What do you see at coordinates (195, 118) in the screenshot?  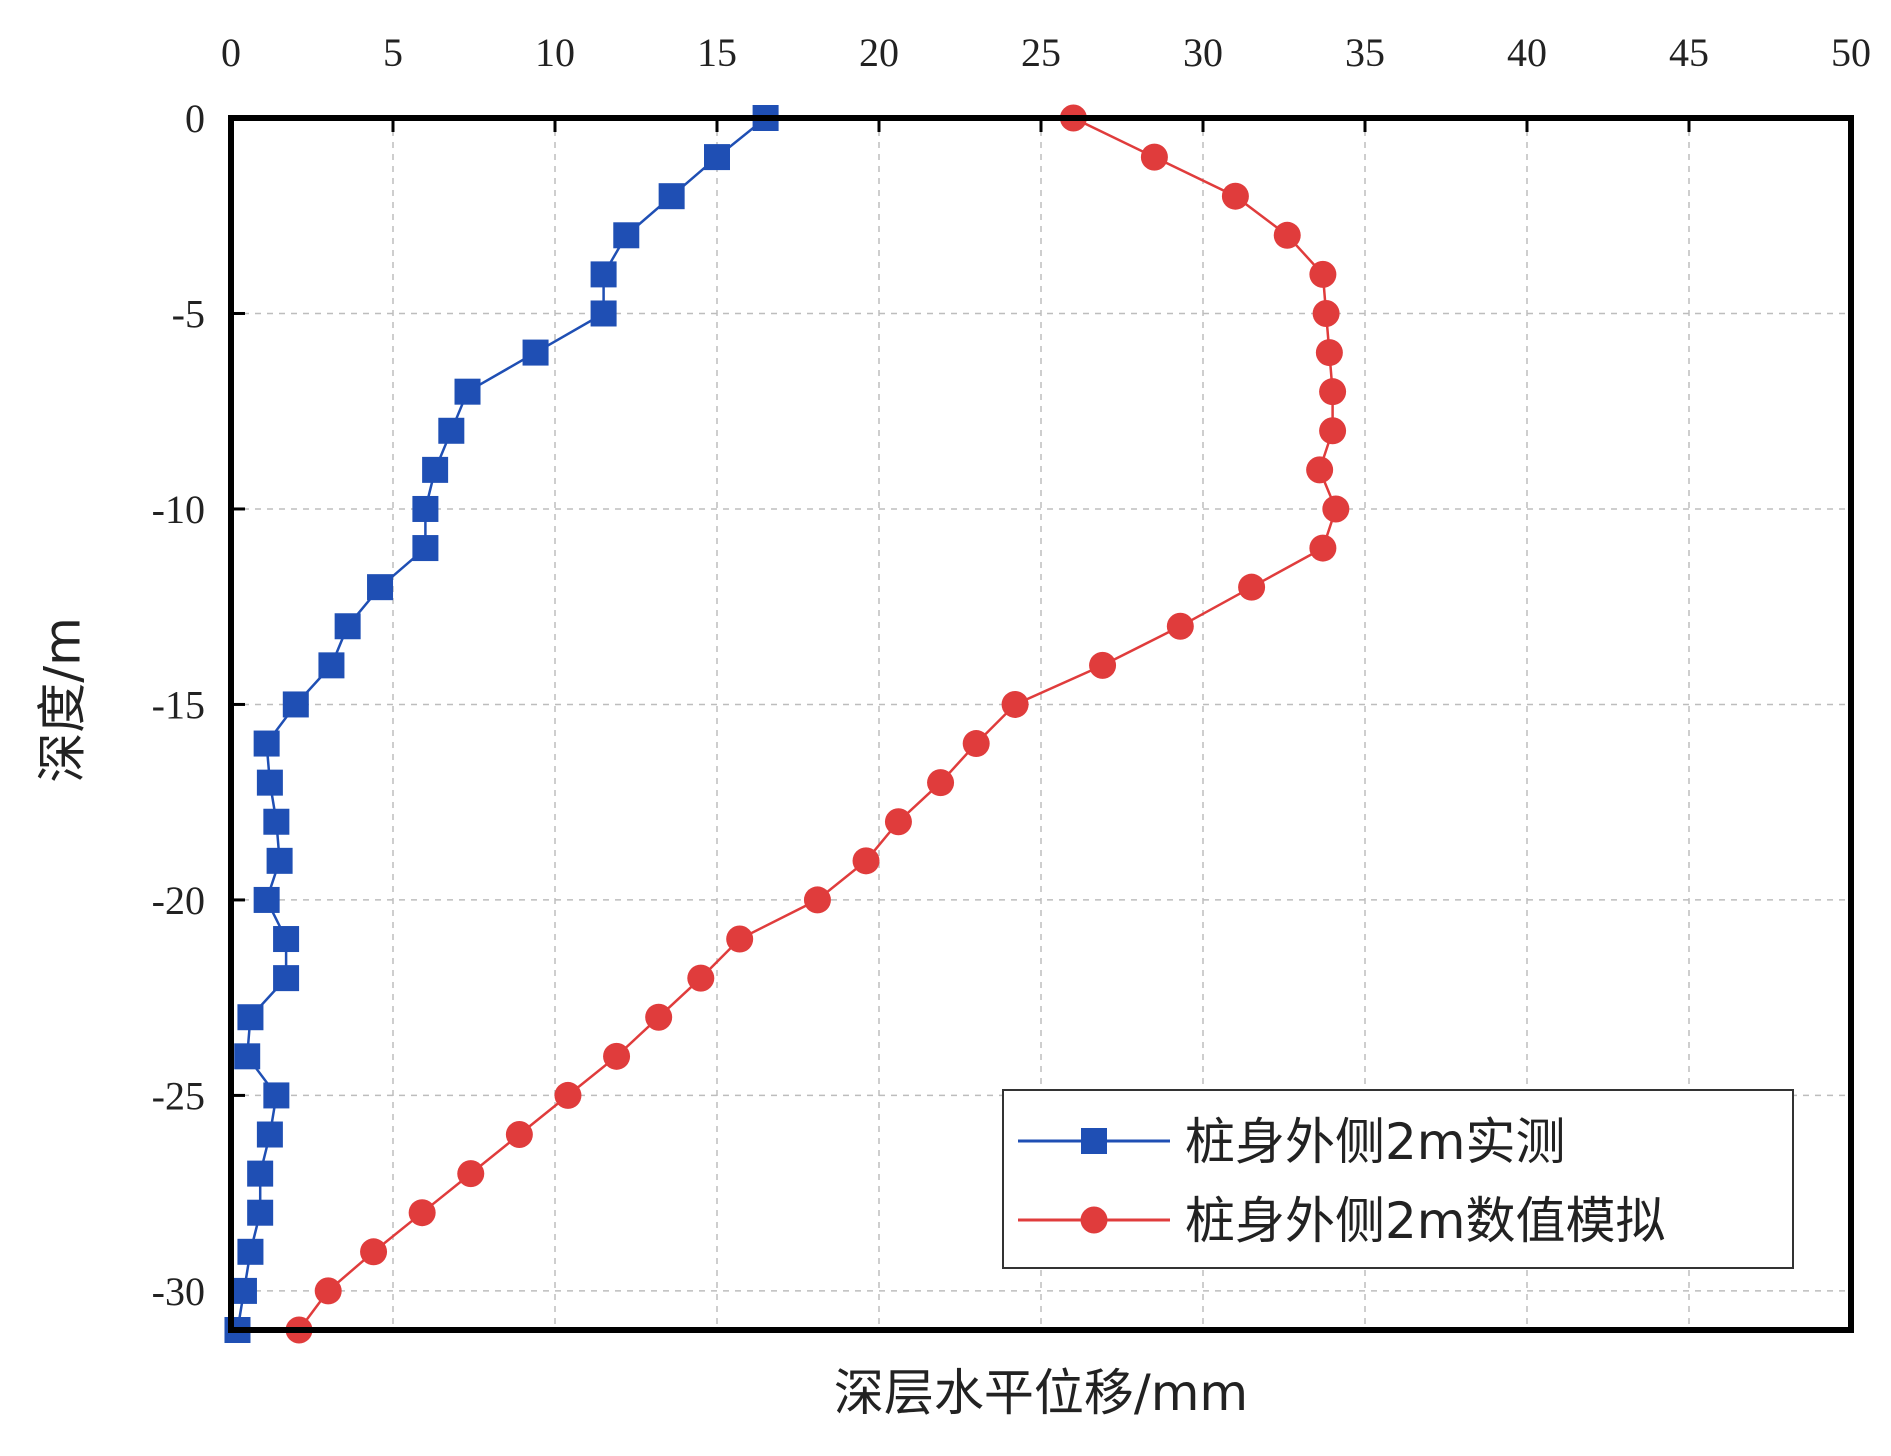 I see `y-tick-label: 0` at bounding box center [195, 118].